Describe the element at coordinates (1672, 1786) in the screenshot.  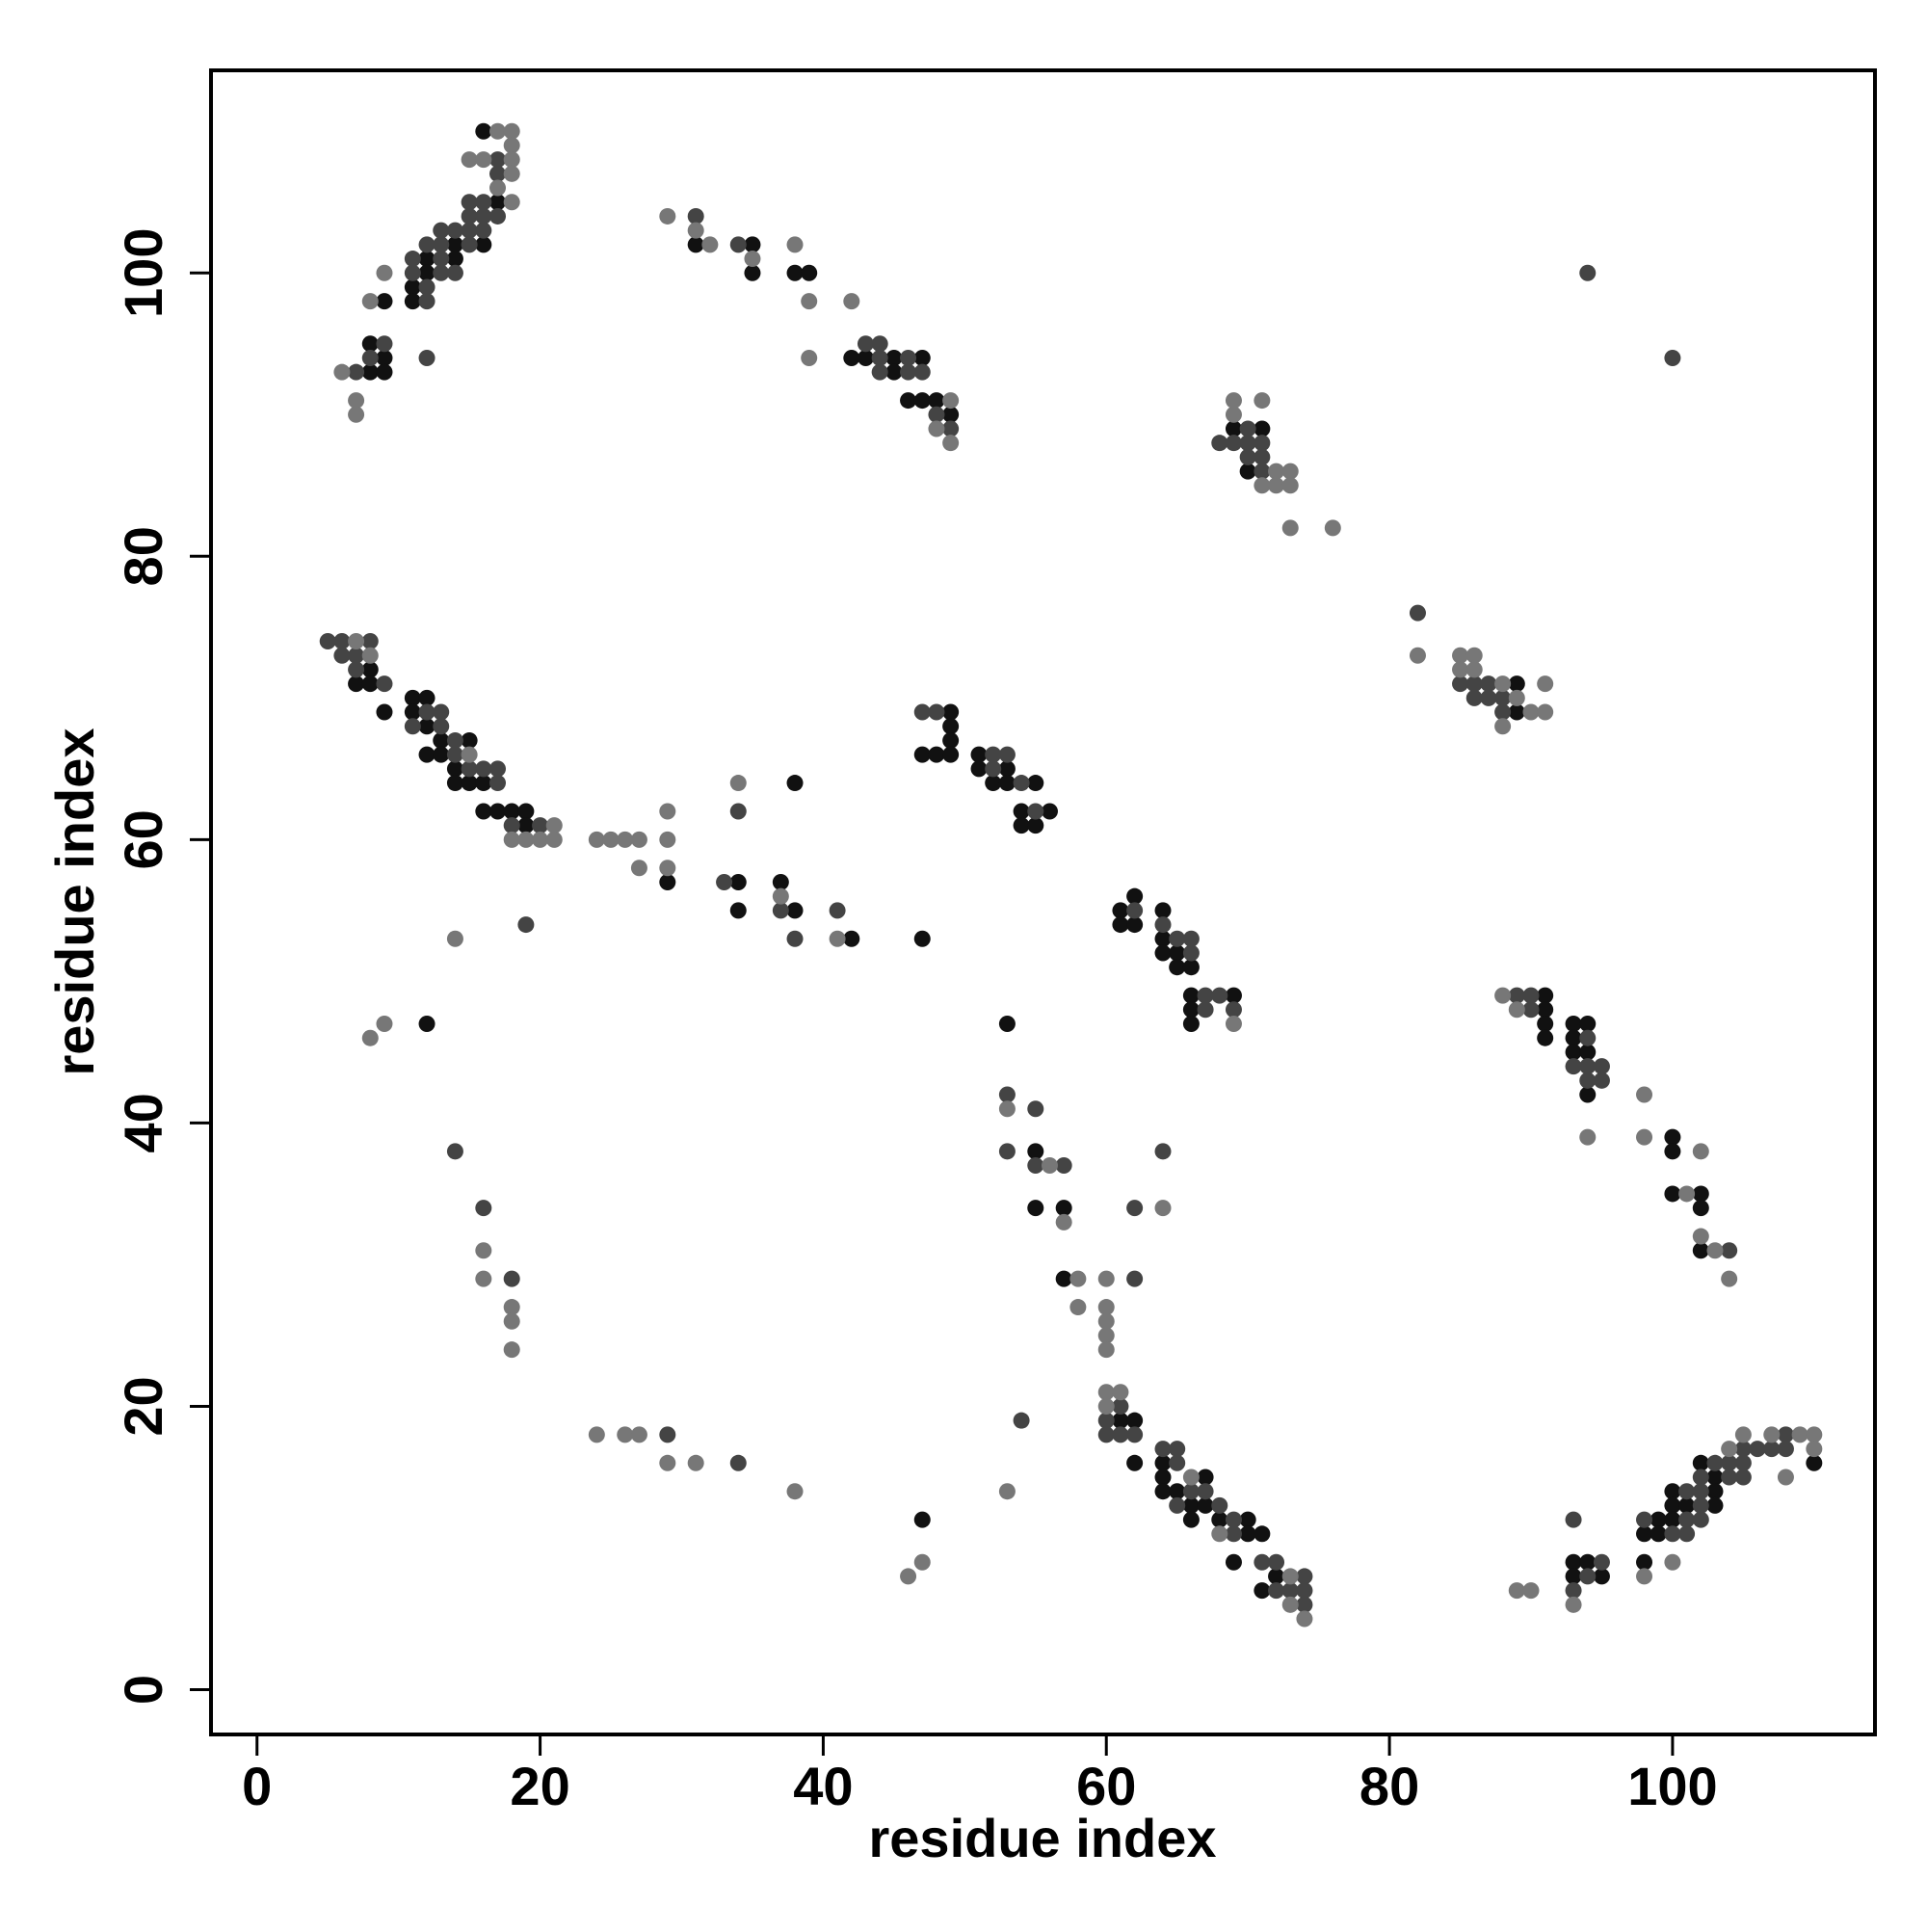
I see `x-tick-label: 100` at that location.